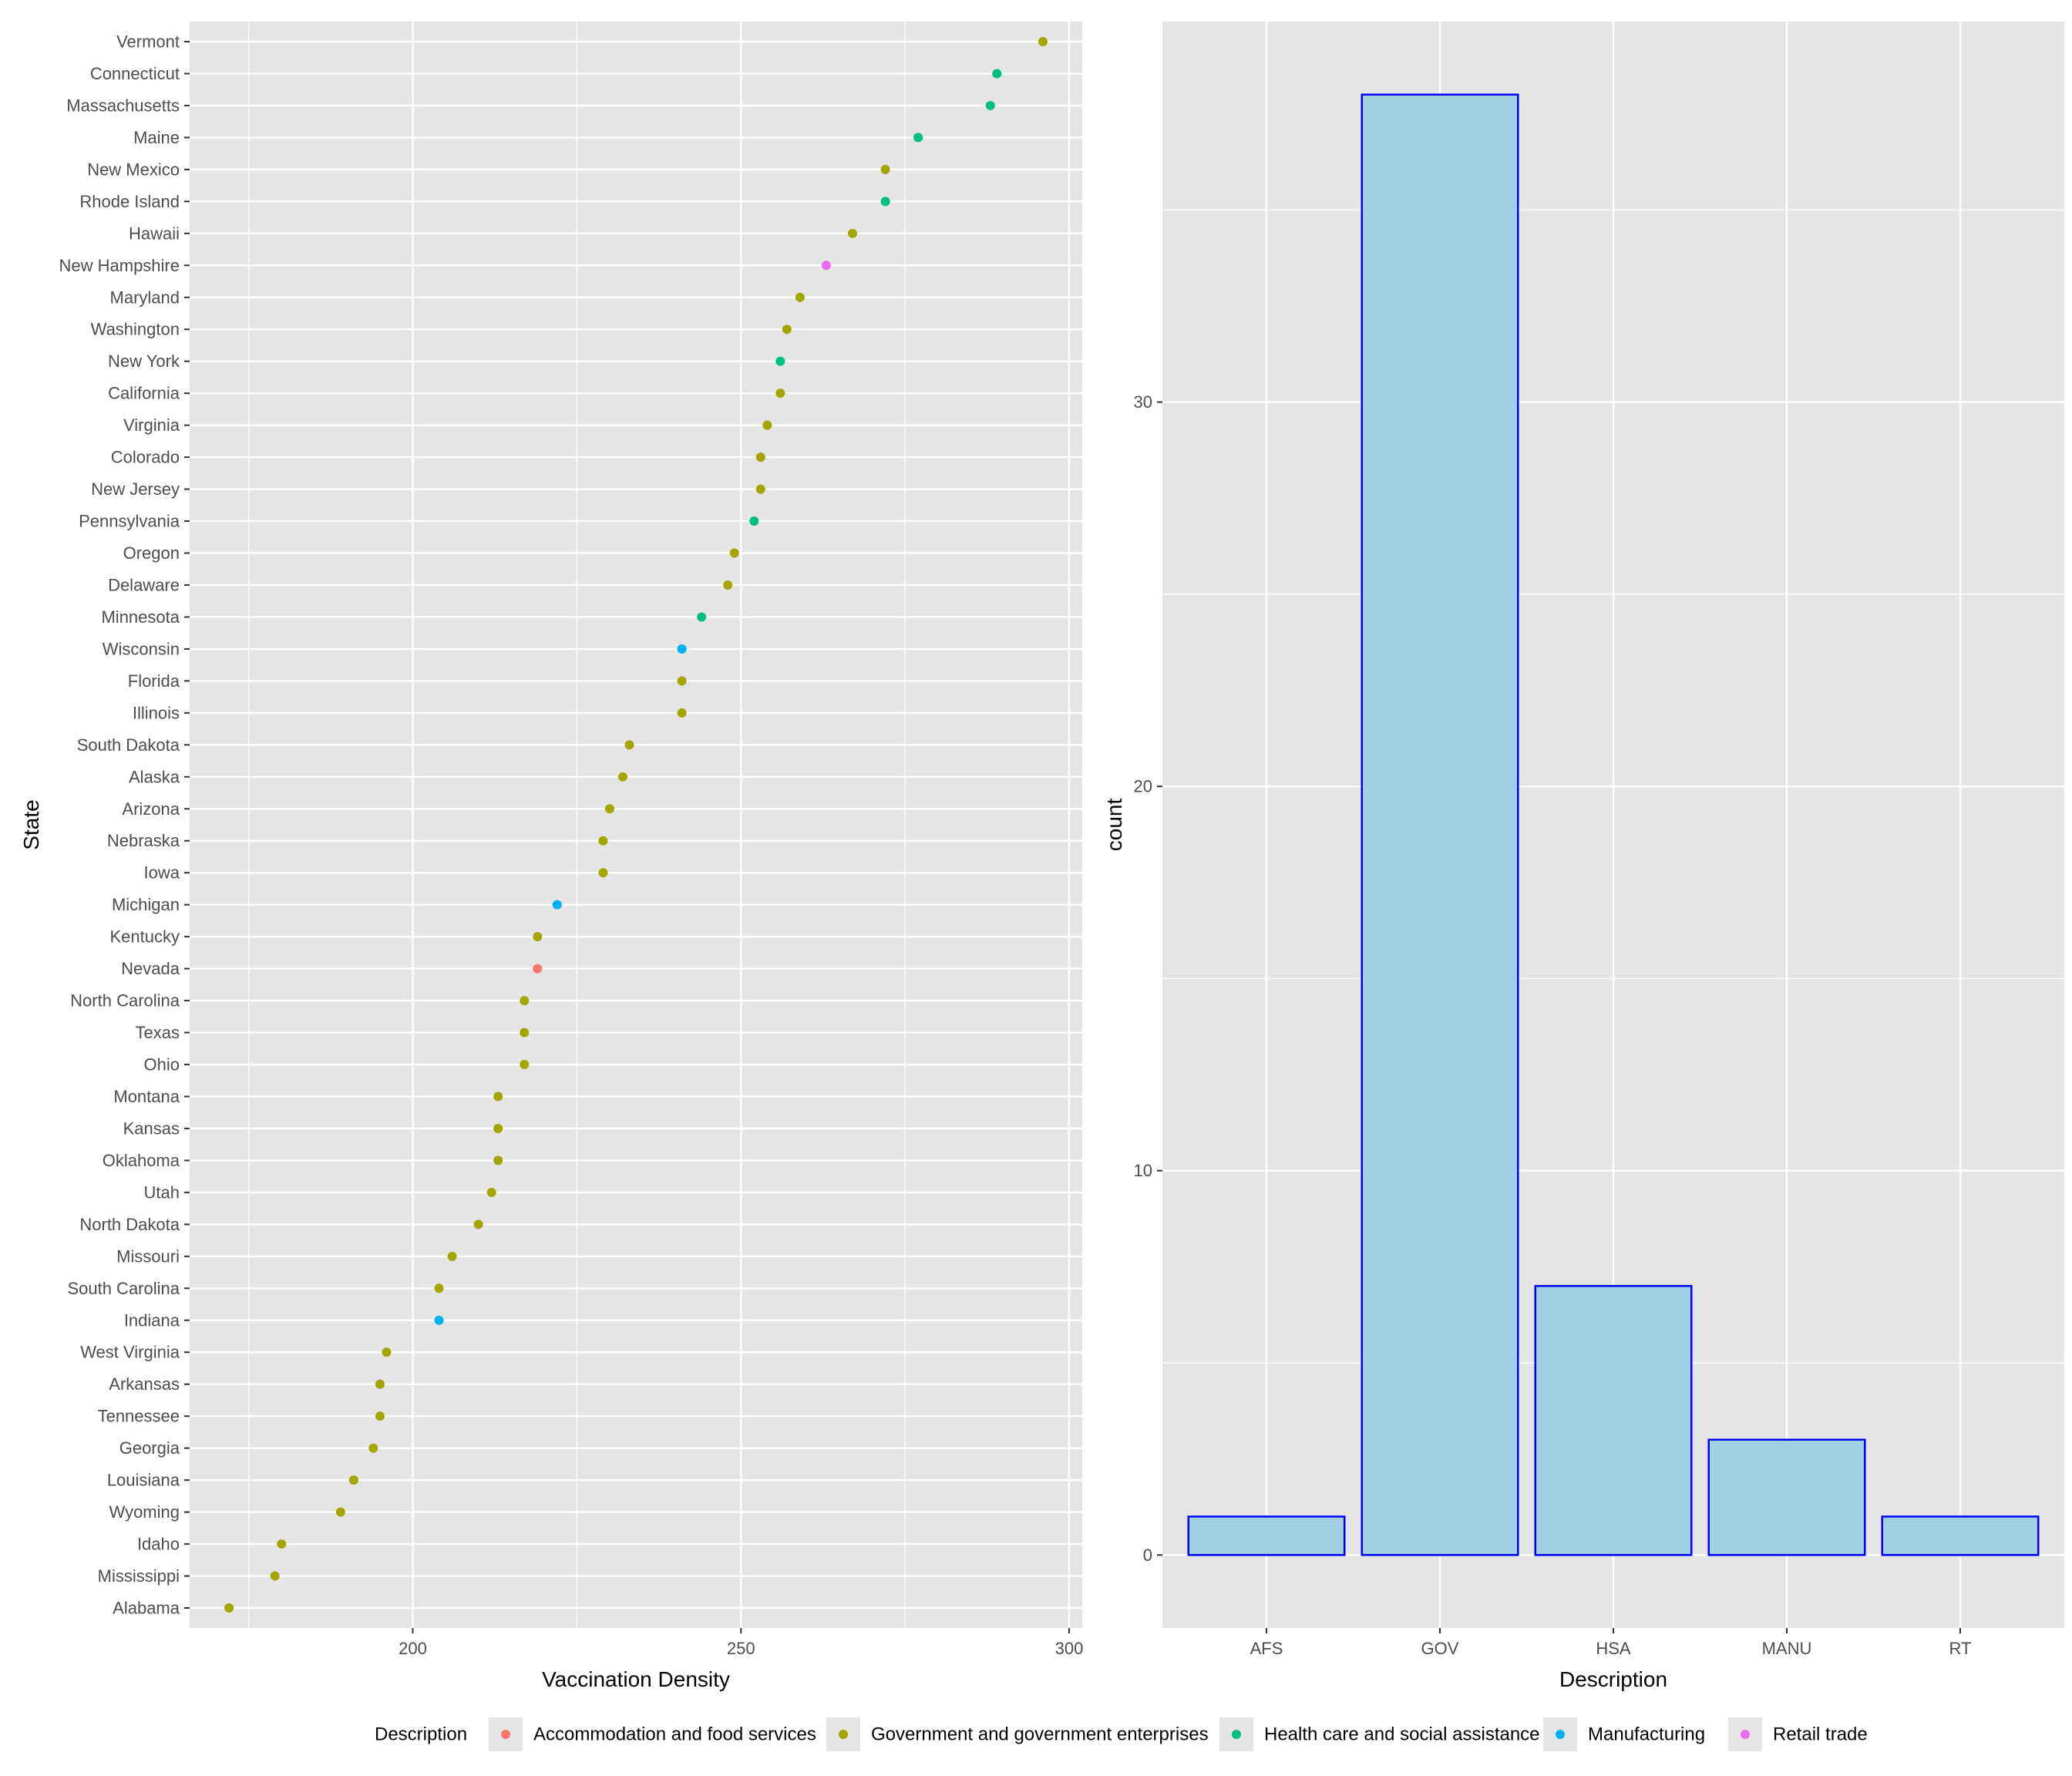 The height and width of the screenshot is (1776, 2072). What do you see at coordinates (1402, 1734) in the screenshot?
I see `legend-label: Health care and social assistance` at bounding box center [1402, 1734].